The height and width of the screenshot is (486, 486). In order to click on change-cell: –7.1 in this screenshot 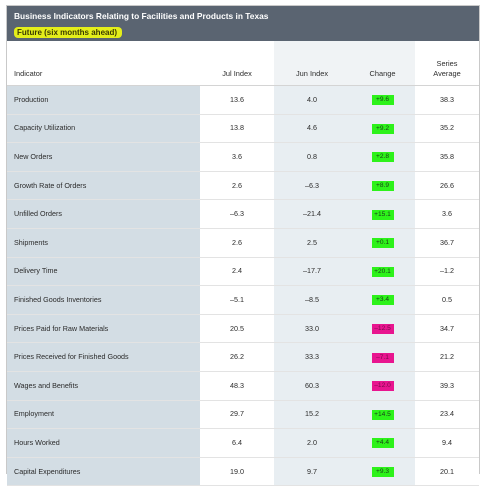, I will do `click(382, 357)`.